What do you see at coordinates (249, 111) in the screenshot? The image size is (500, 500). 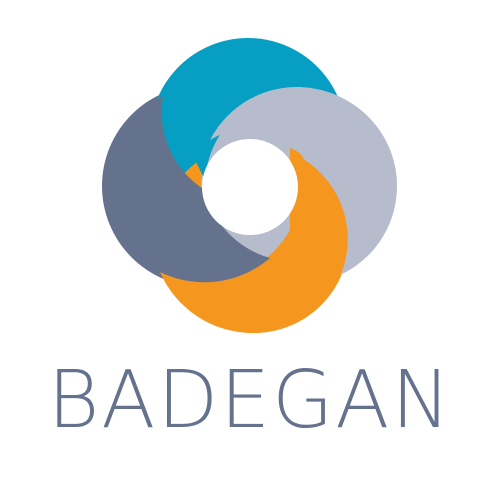 I see `teal-overlap` at bounding box center [249, 111].